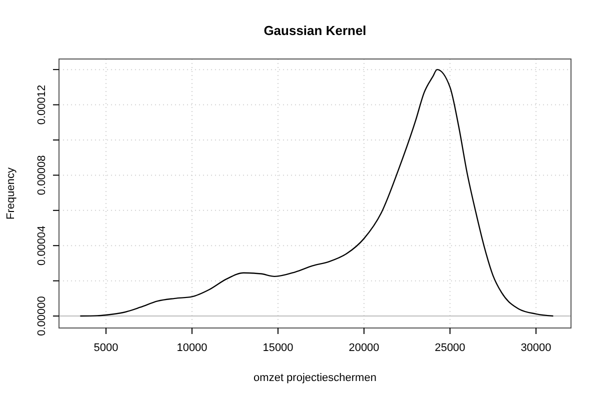 This screenshot has height=400, width=600. Describe the element at coordinates (450, 348) in the screenshot. I see `x-tick-label: 25000` at that location.